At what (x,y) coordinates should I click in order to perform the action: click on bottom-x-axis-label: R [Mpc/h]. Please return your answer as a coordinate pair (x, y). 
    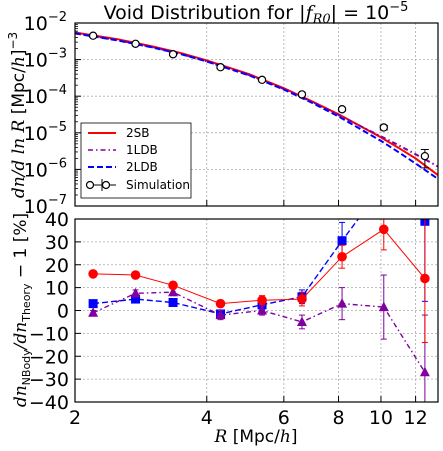
    Looking at the image, I should click on (256, 437).